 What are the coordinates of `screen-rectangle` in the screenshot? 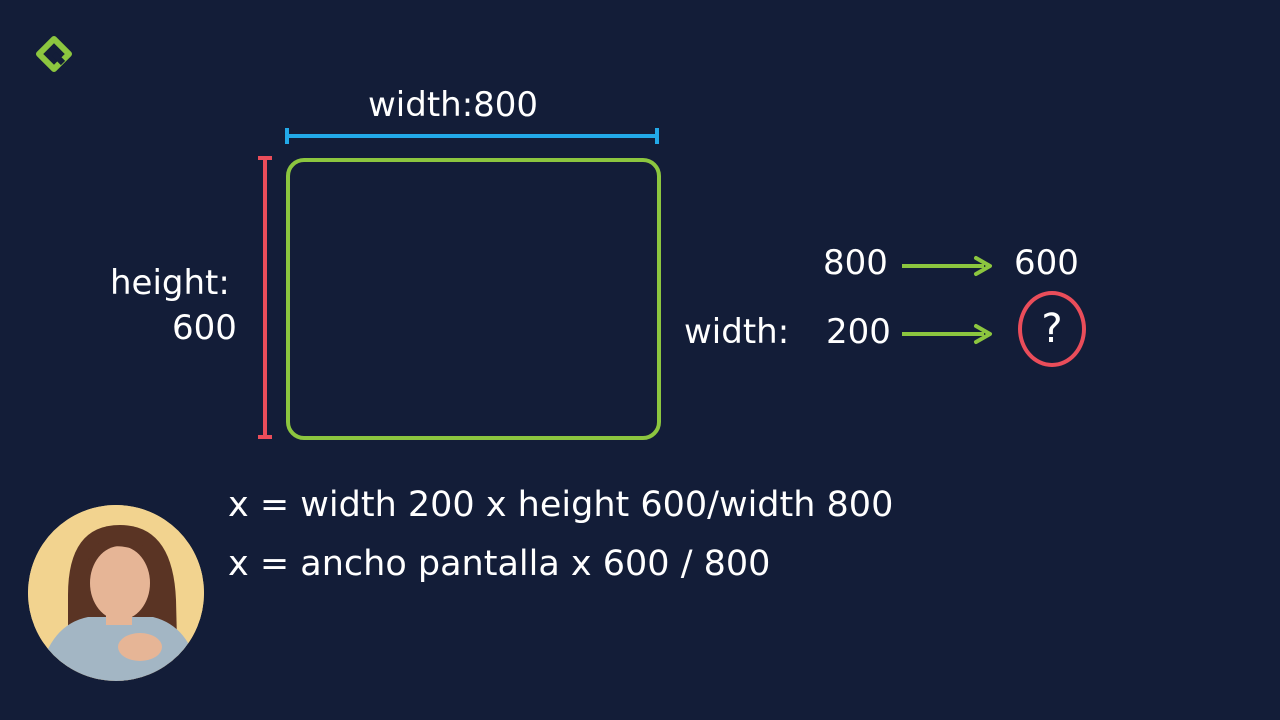 It's located at (473, 299).